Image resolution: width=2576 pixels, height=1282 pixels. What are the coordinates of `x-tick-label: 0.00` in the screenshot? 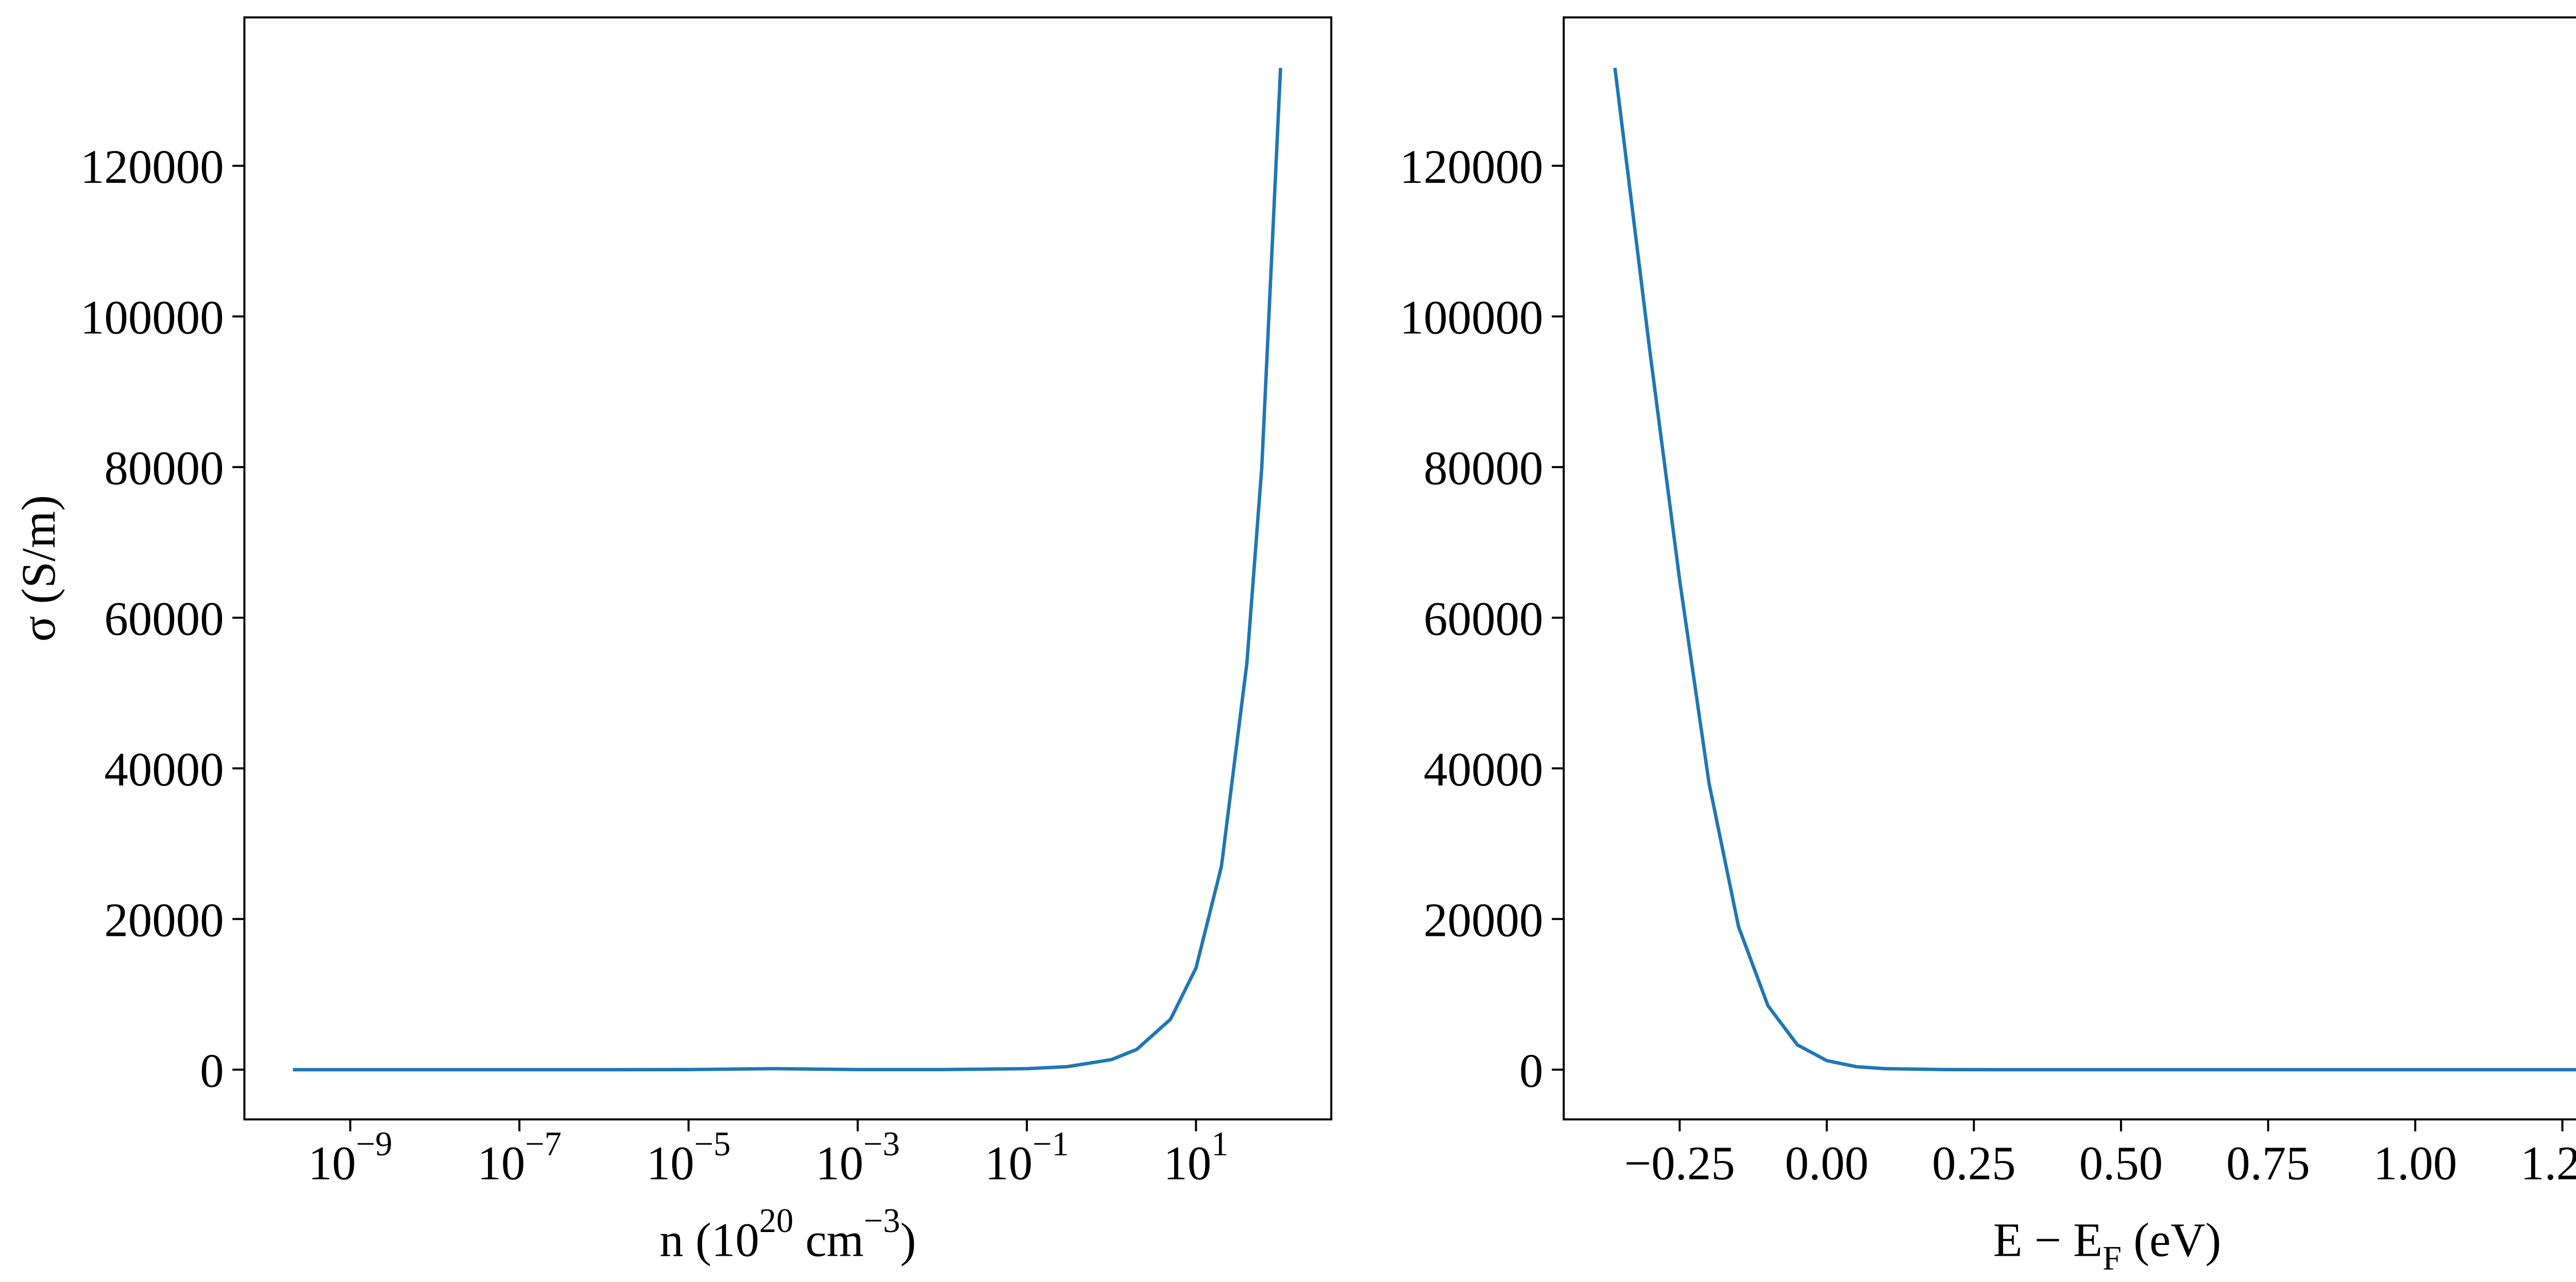 It's located at (1827, 1163).